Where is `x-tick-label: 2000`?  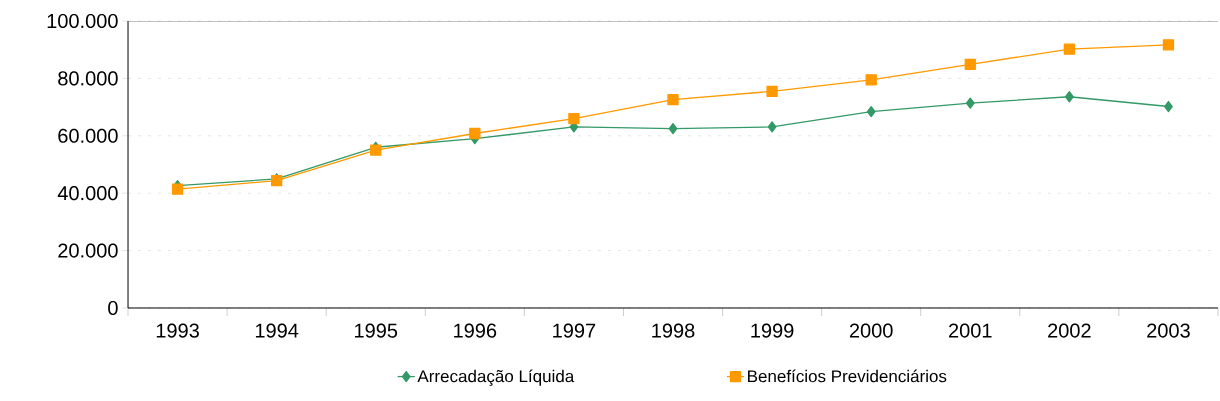
x-tick-label: 2000 is located at coordinates (871, 330).